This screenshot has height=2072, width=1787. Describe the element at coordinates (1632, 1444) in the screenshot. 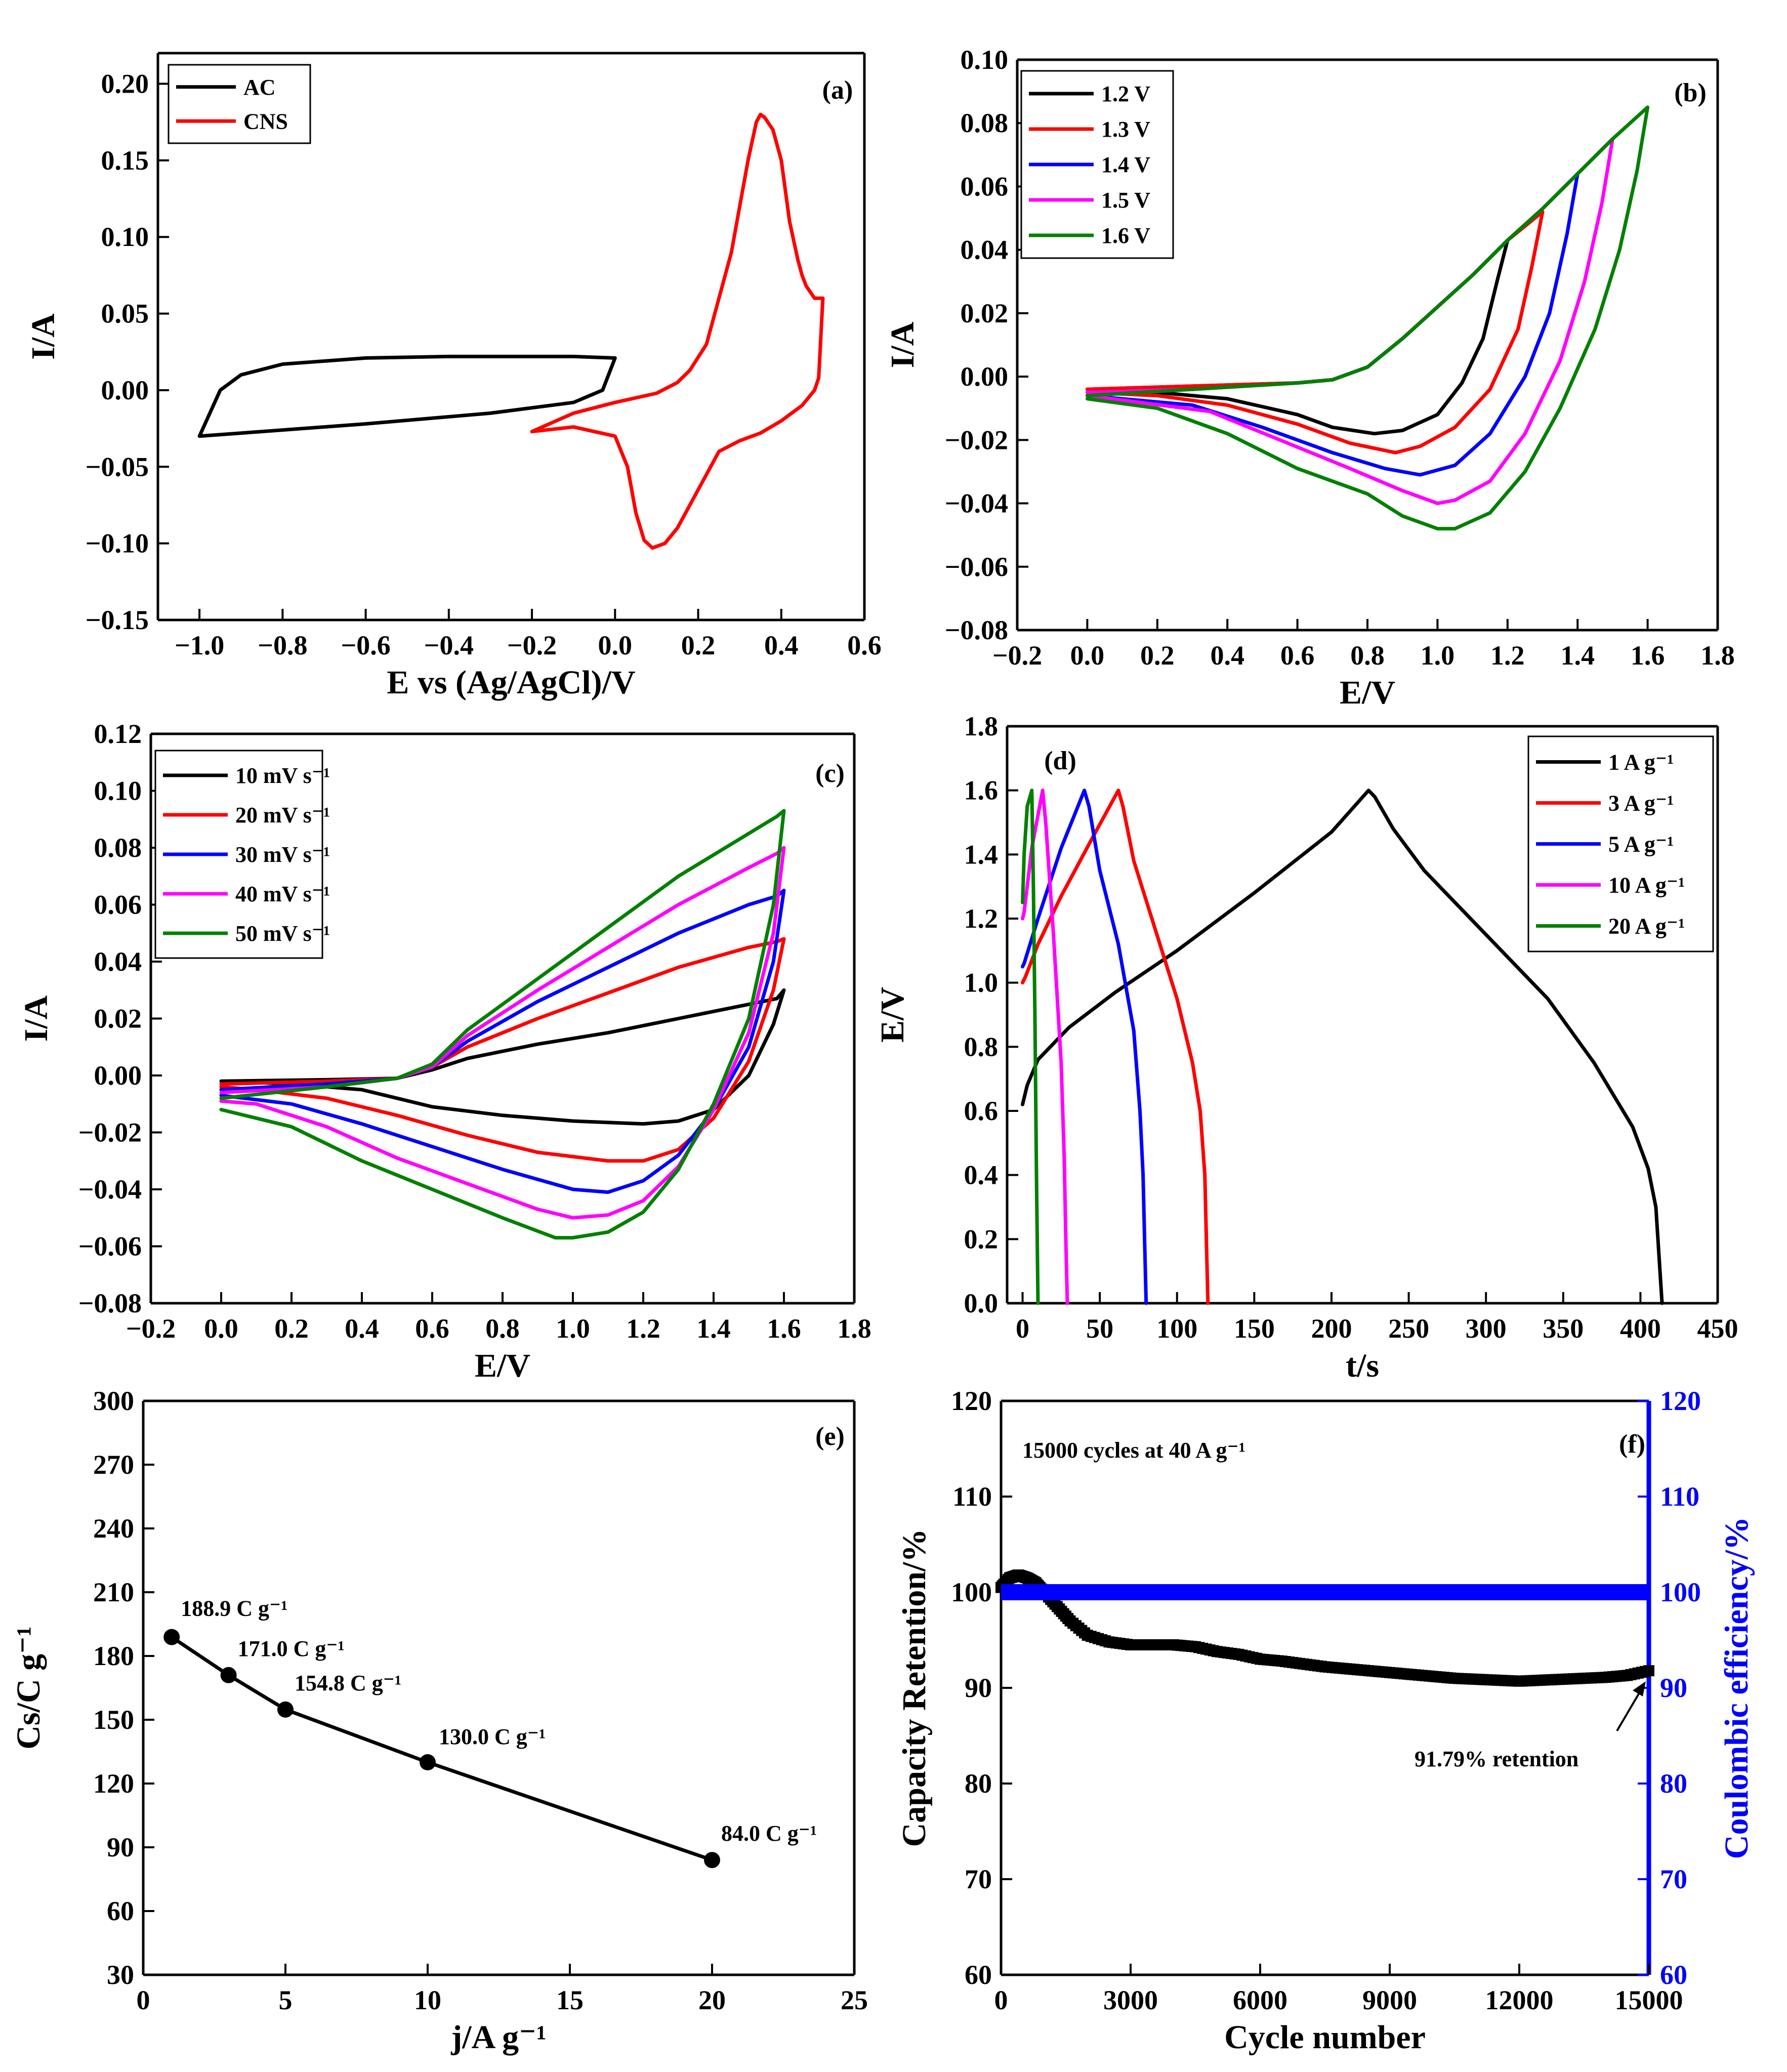

I see `panel-label: (f)` at that location.